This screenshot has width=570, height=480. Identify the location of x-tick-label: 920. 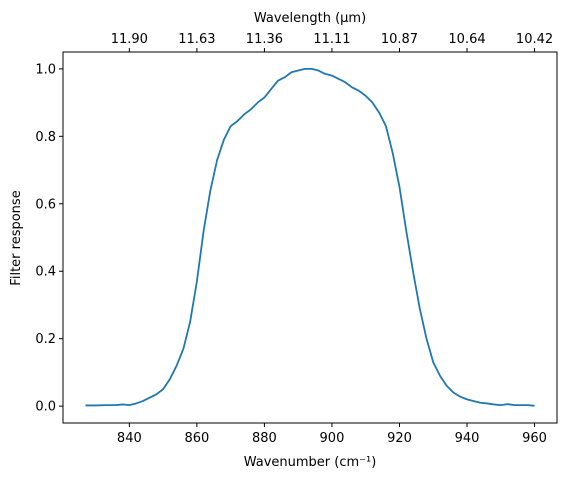
(399, 438).